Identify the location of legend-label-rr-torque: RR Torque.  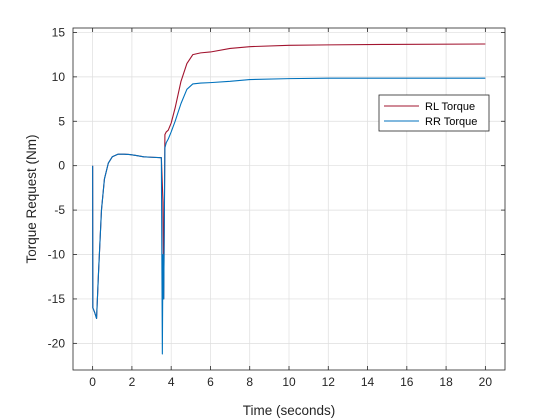
(451, 122).